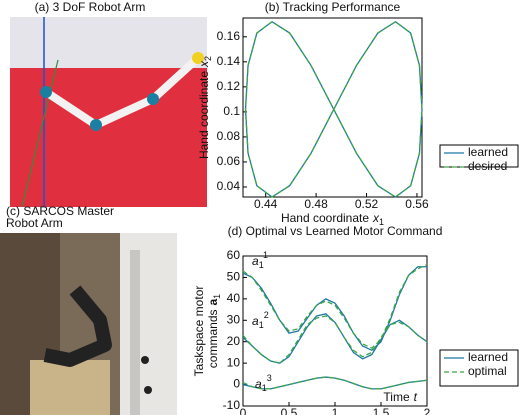  What do you see at coordinates (204, 64) in the screenshot?
I see `y-label-var: x` at bounding box center [204, 64].